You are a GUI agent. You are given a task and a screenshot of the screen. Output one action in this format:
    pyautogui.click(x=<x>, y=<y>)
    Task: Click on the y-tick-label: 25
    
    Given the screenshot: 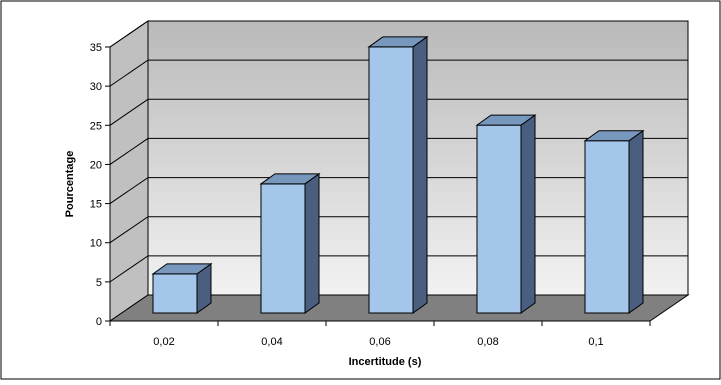 What is the action you would take?
    pyautogui.click(x=96, y=126)
    